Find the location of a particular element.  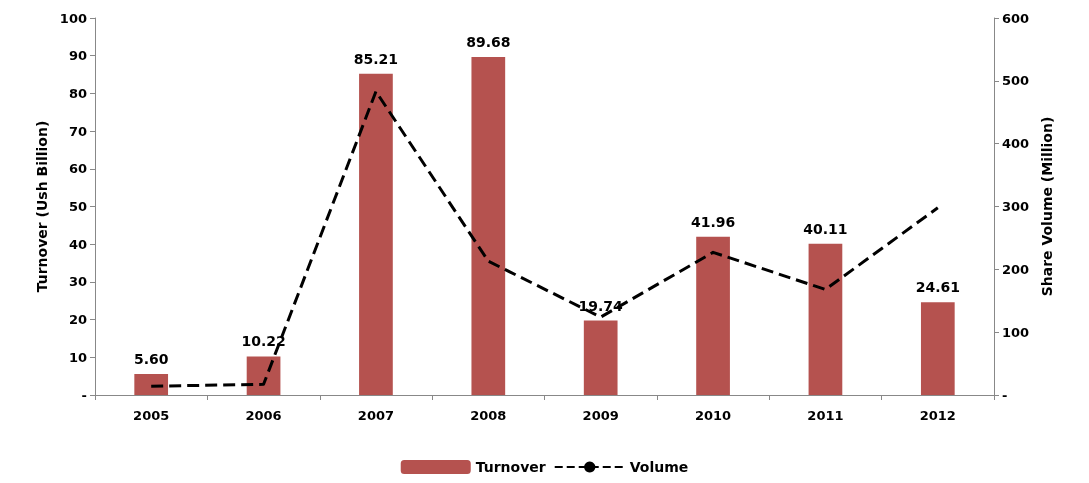

data-label: 89.68 is located at coordinates (488, 41).